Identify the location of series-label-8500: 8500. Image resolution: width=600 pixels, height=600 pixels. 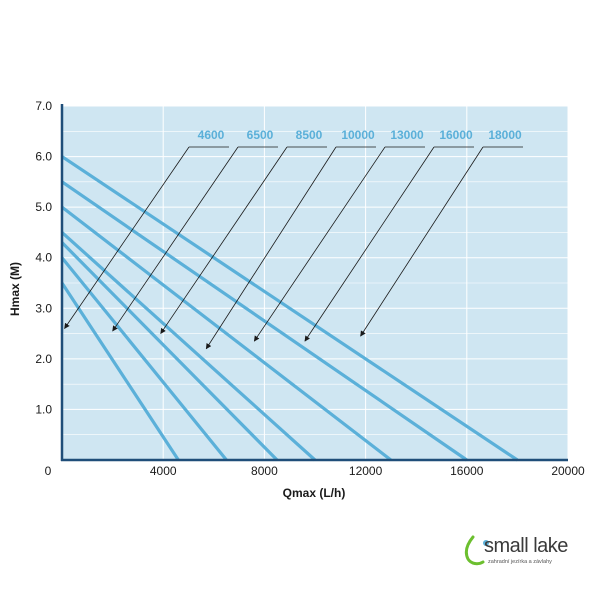
(309, 135).